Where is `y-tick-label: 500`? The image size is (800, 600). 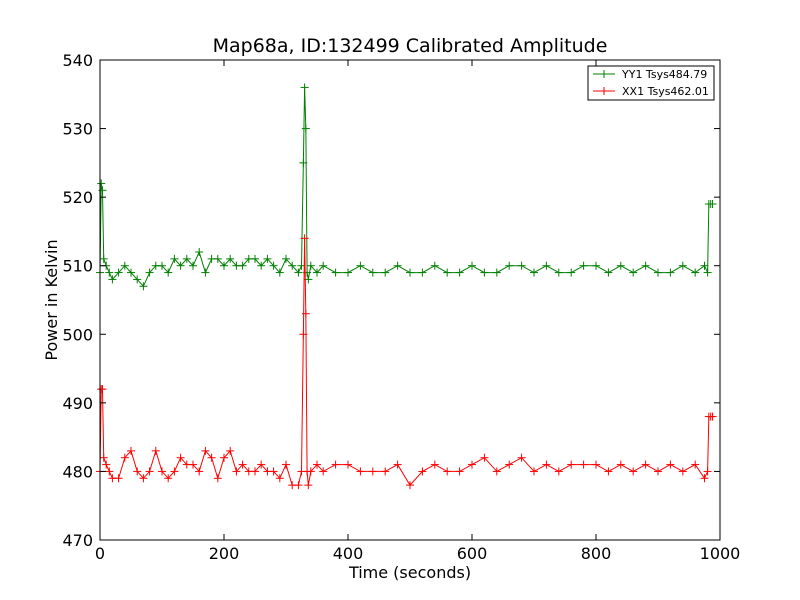
y-tick-label: 500 is located at coordinates (77, 334).